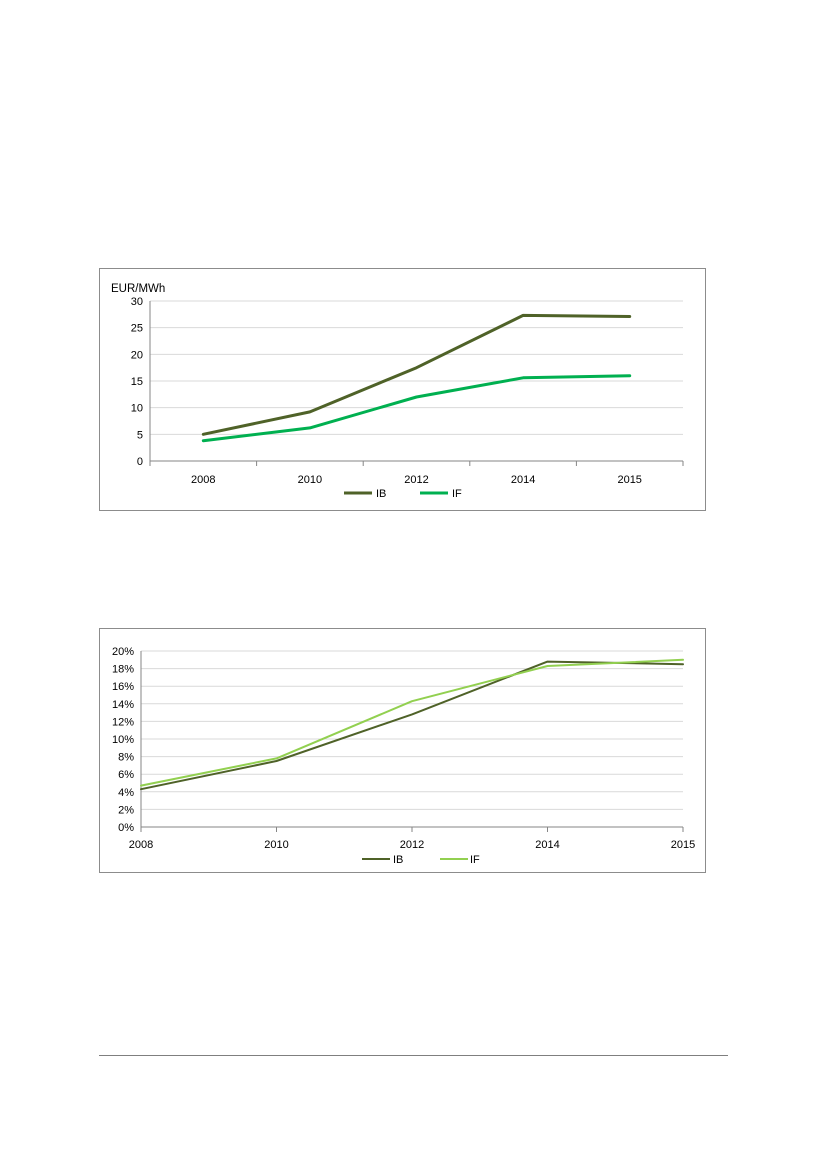  What do you see at coordinates (123, 722) in the screenshot?
I see `y-tick-label: 12%` at bounding box center [123, 722].